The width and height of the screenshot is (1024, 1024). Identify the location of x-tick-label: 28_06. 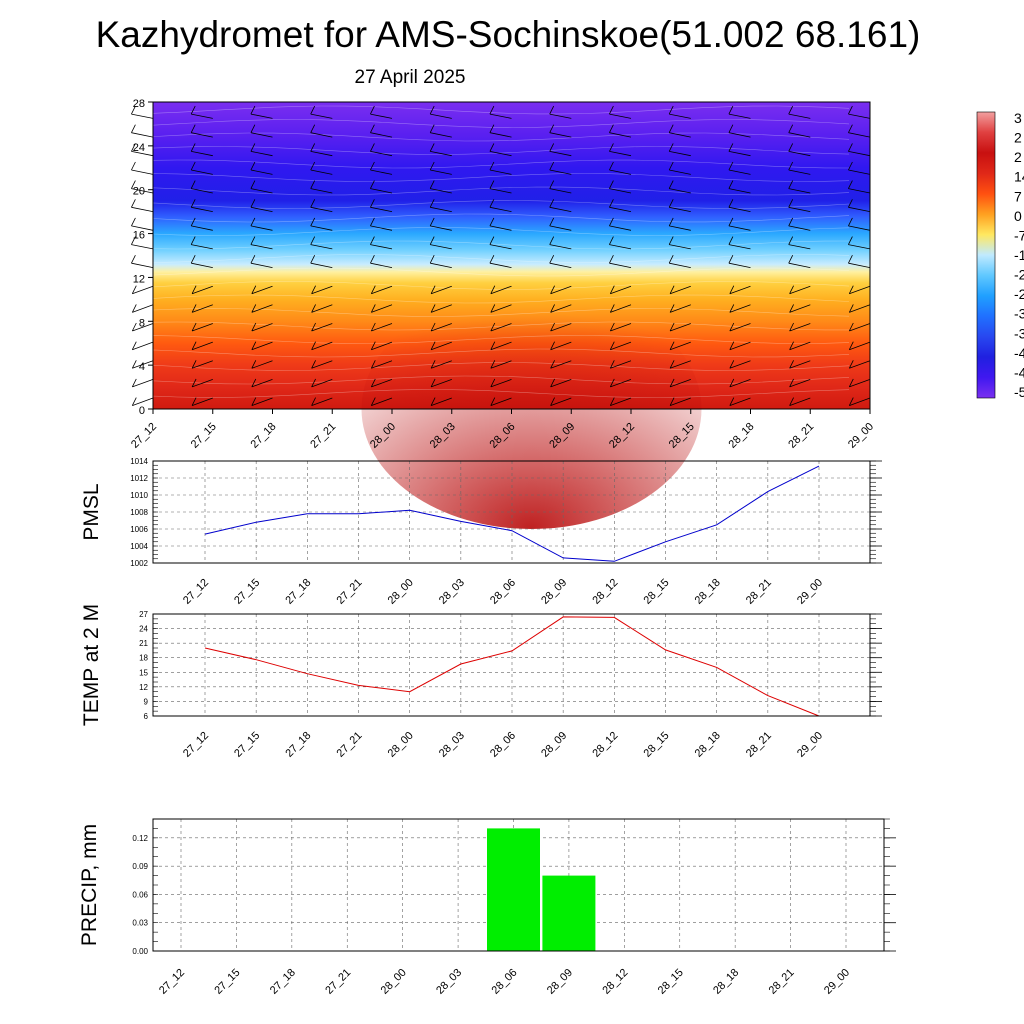
(505, 982).